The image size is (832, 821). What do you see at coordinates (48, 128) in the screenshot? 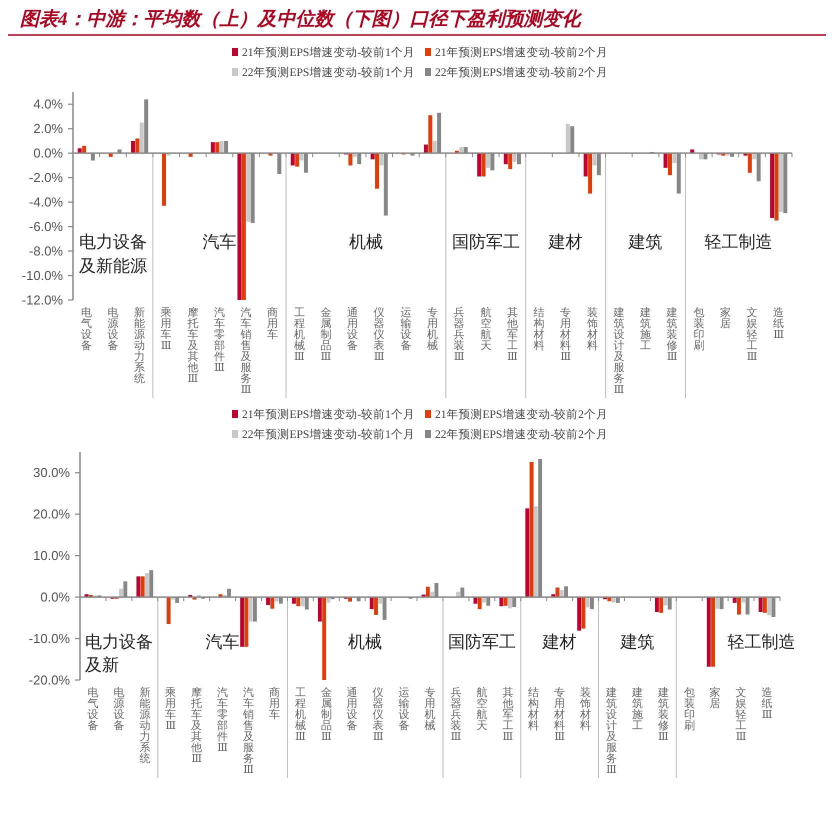
I see `y-tick-label: 2.0%` at bounding box center [48, 128].